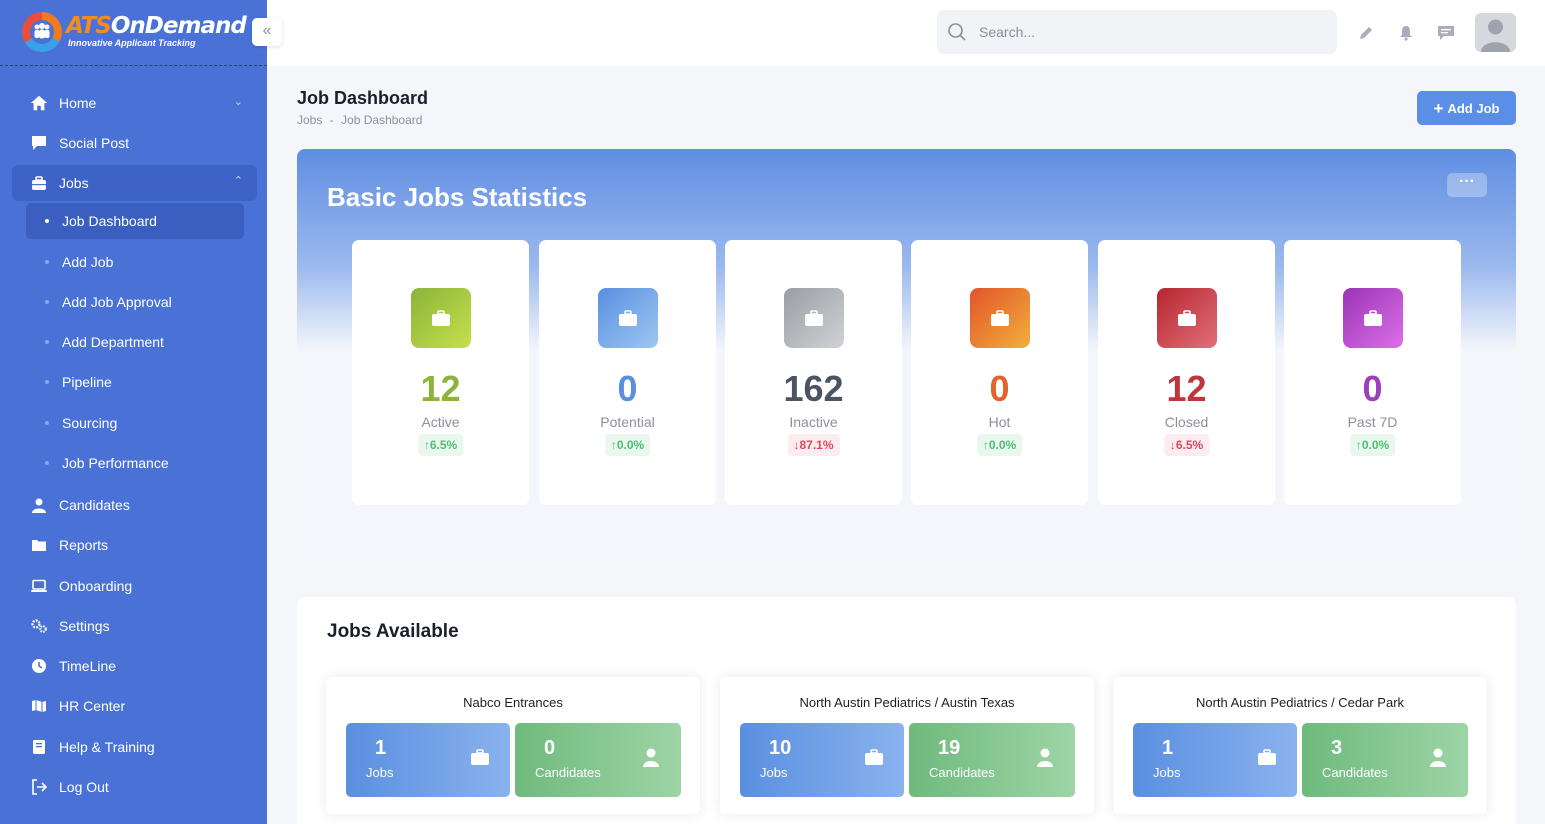  What do you see at coordinates (999, 372) in the screenshot?
I see `stat-card-hot: 0 Hot ↑ 0.0%` at bounding box center [999, 372].